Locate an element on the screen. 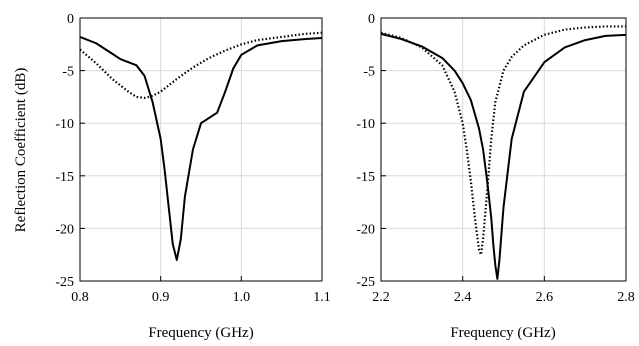  x-tick-label: 0.8 is located at coordinates (80, 297).